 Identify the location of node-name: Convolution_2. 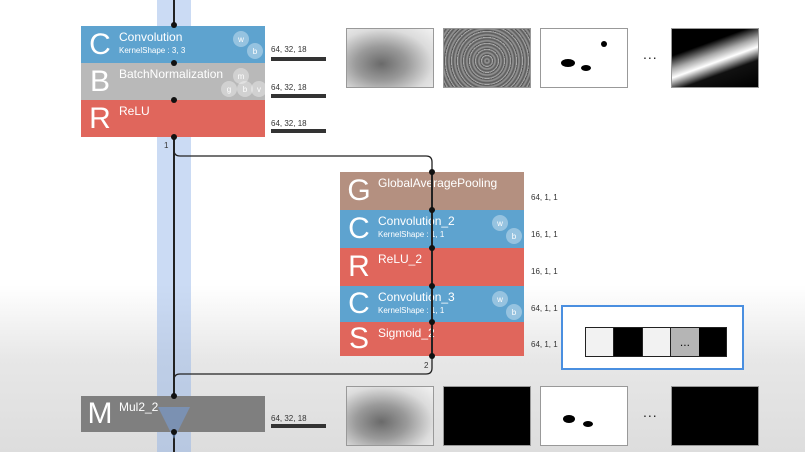
(416, 221).